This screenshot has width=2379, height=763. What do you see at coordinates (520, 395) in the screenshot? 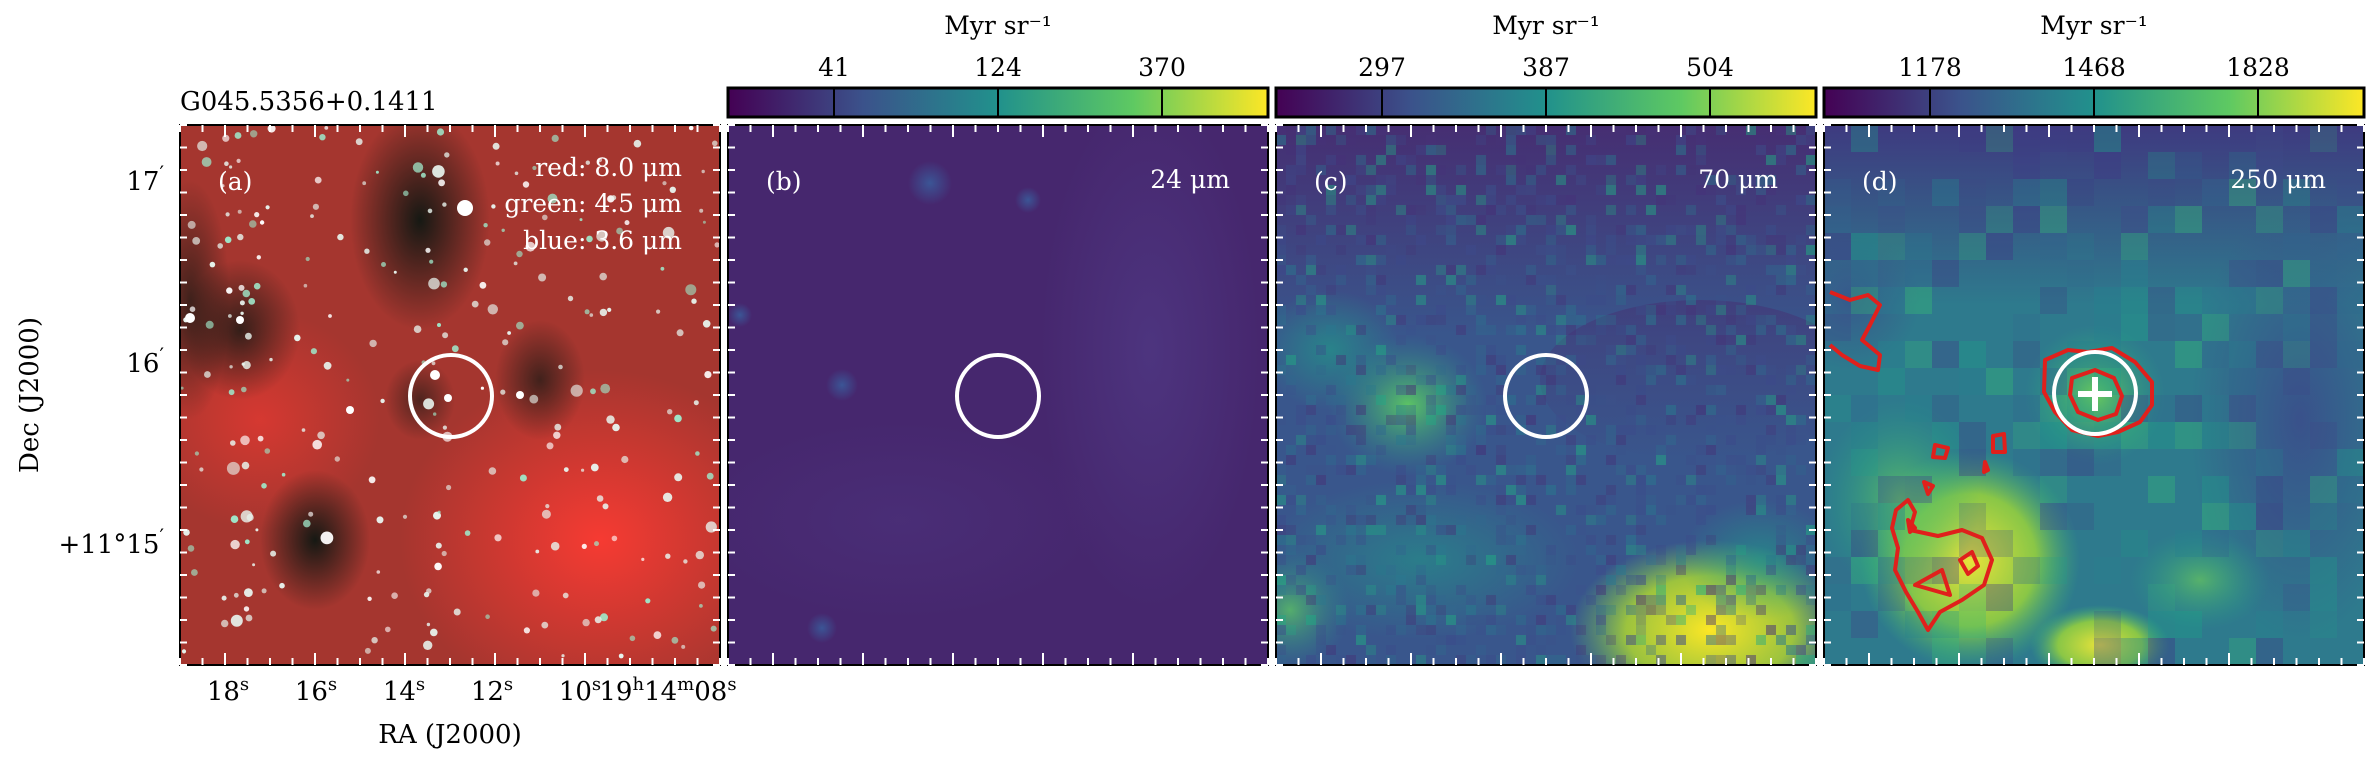
I see `bright-star` at bounding box center [520, 395].